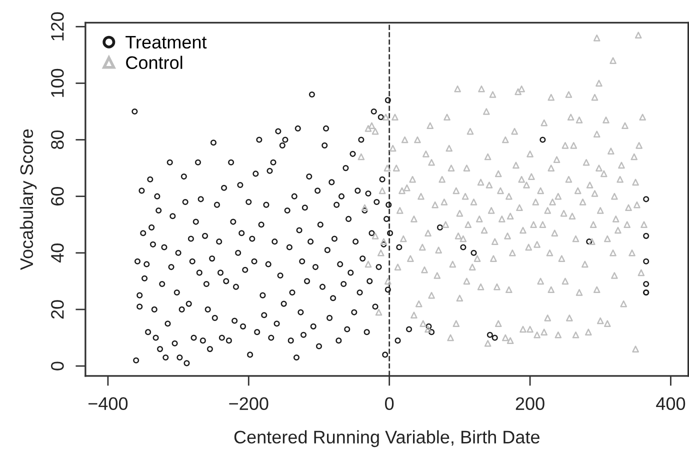  What do you see at coordinates (530, 403) in the screenshot?
I see `x-tick-label: 200` at bounding box center [530, 403].